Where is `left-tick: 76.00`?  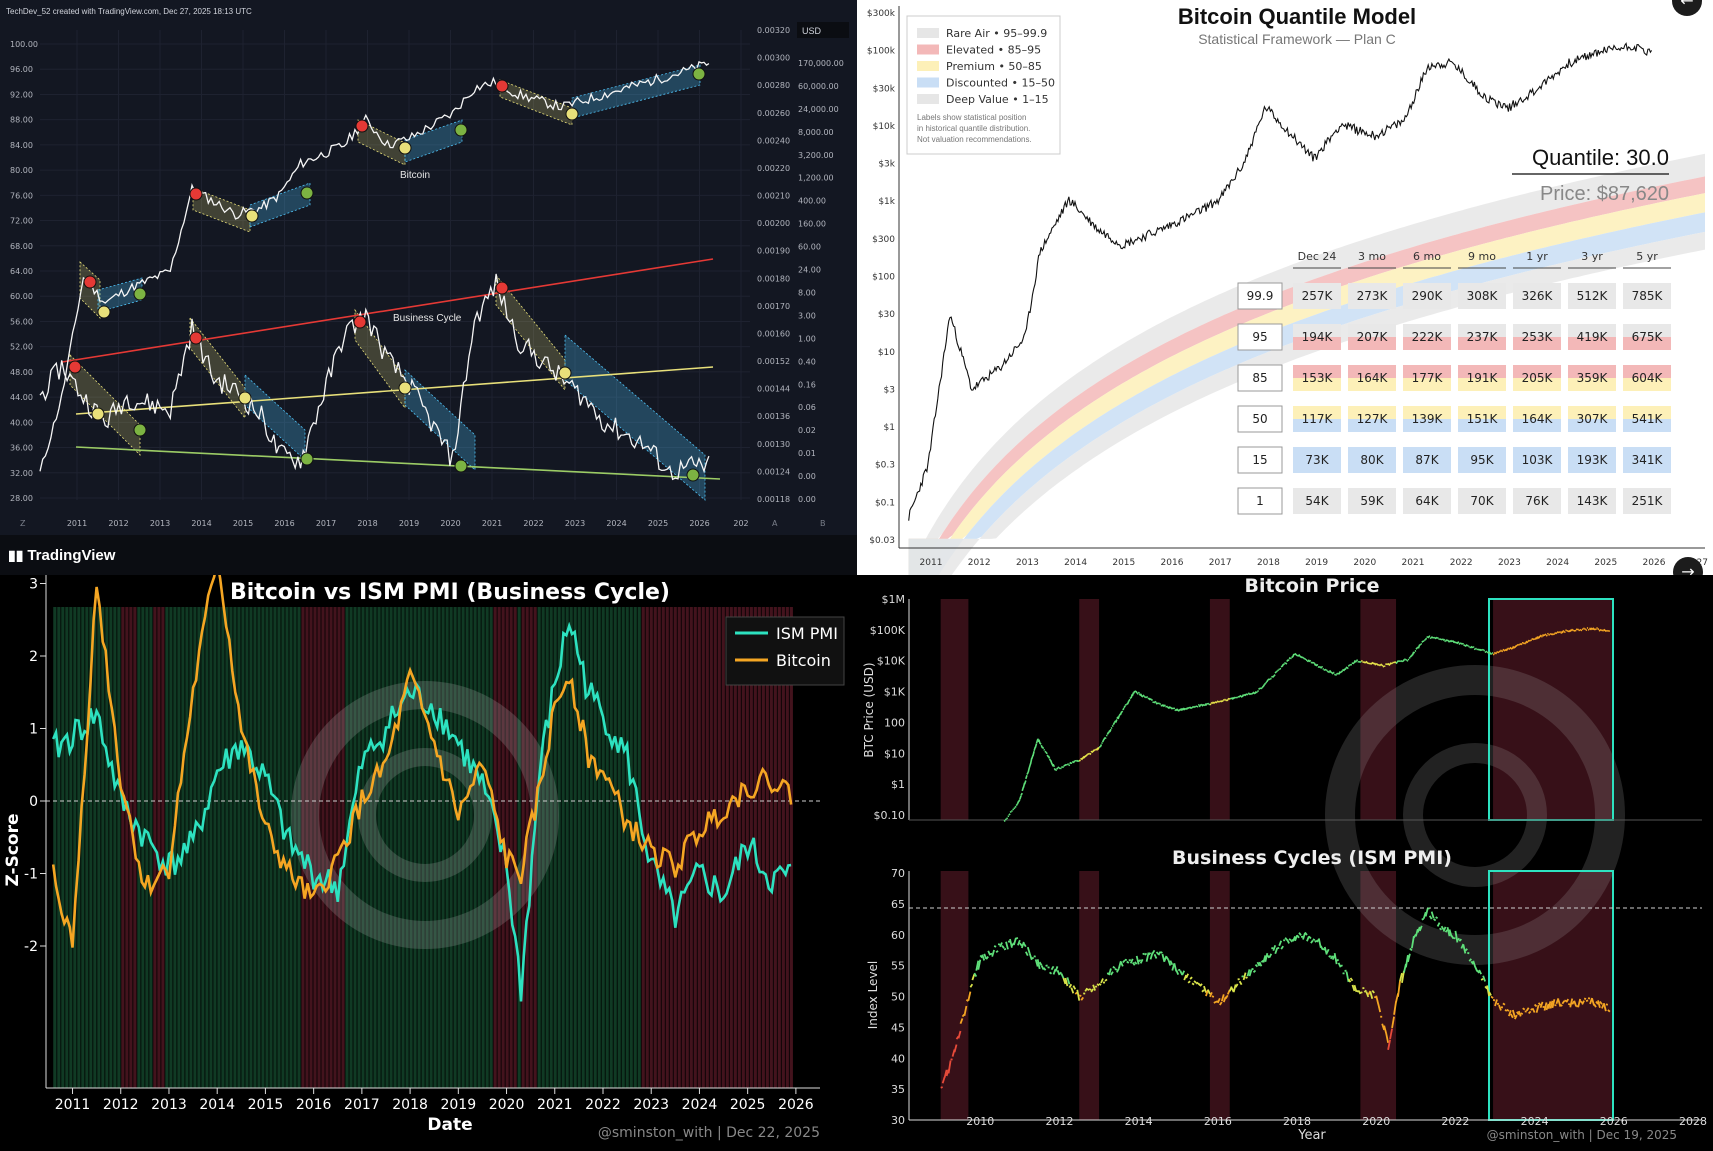 left-tick: 76.00 is located at coordinates (21, 195).